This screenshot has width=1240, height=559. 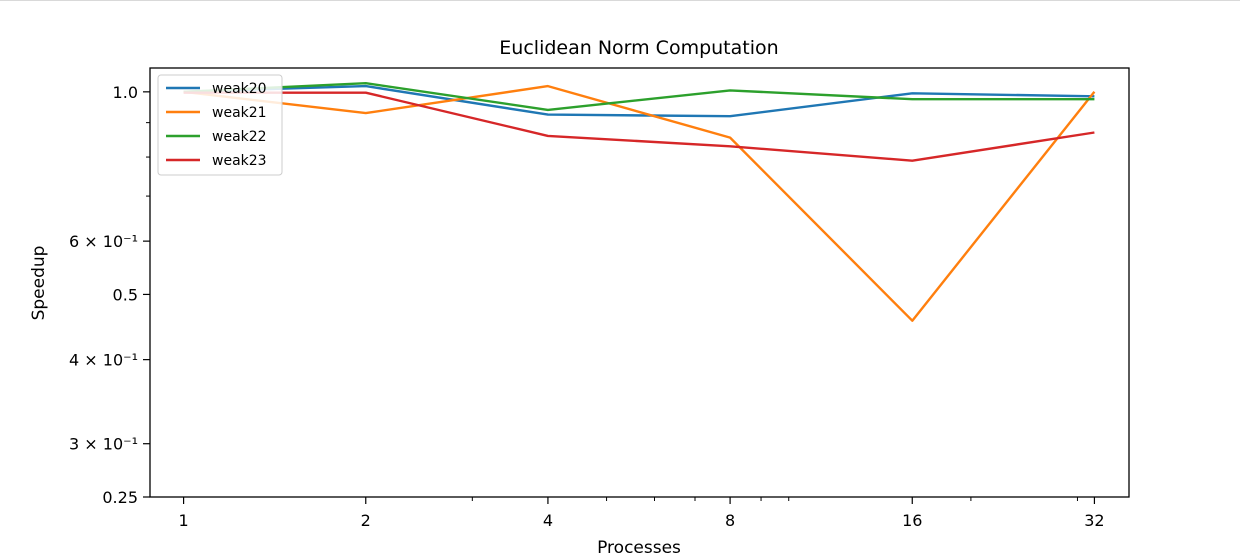 I want to click on x-tick-label: 16, so click(x=912, y=520).